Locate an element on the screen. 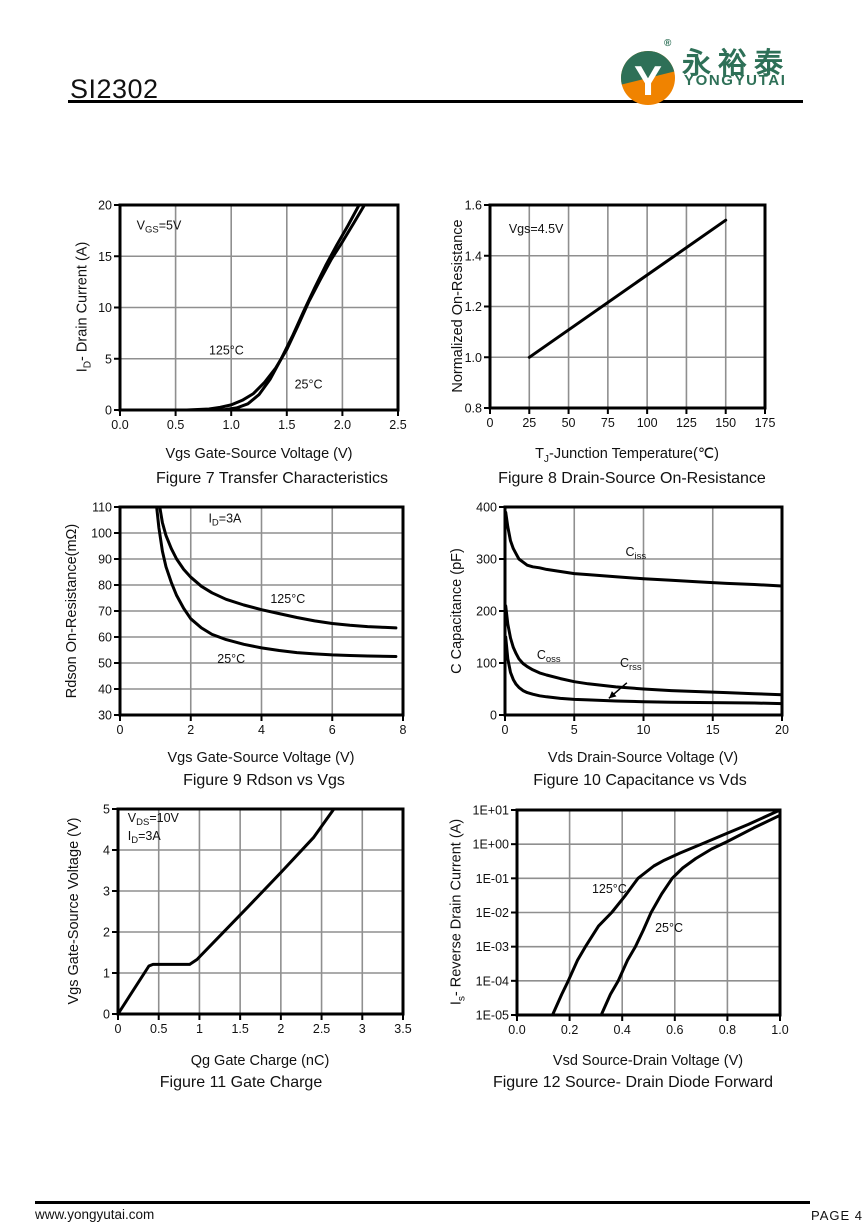 The height and width of the screenshot is (1228, 868). fig12-caption: Figure 12 Source- Drain Diode Forward is located at coordinates (633, 1082).